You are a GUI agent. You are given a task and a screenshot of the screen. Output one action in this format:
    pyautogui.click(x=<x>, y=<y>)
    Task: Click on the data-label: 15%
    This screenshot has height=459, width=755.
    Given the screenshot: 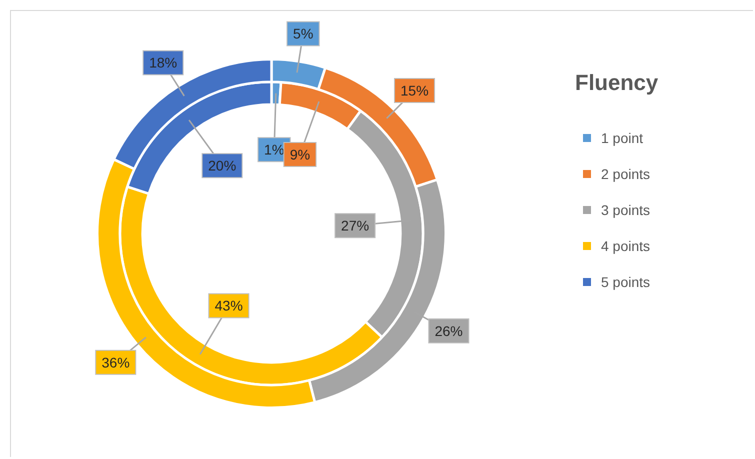 What is the action you would take?
    pyautogui.click(x=414, y=90)
    